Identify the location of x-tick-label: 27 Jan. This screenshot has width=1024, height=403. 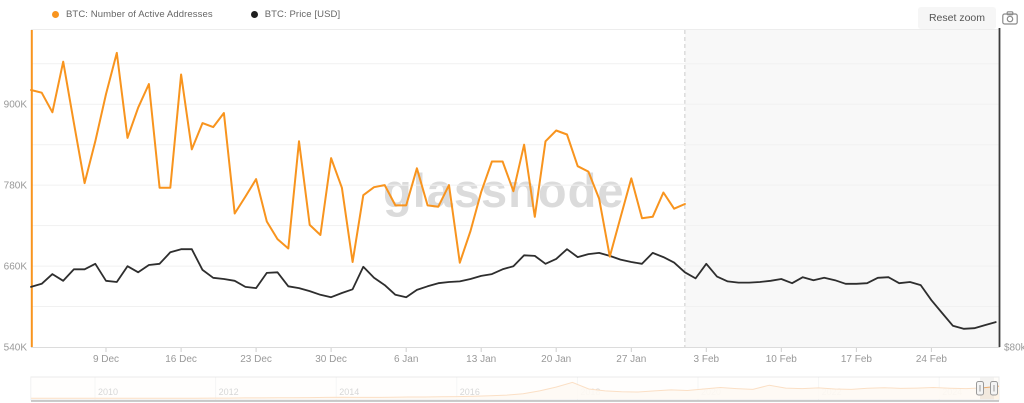
(631, 359).